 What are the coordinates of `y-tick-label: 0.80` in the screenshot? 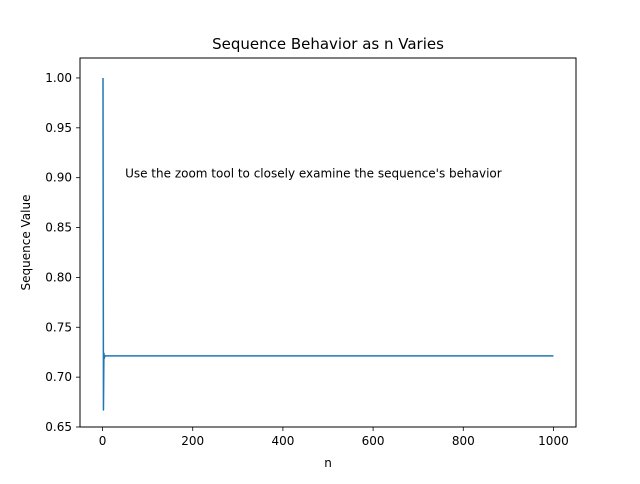 It's located at (58, 277).